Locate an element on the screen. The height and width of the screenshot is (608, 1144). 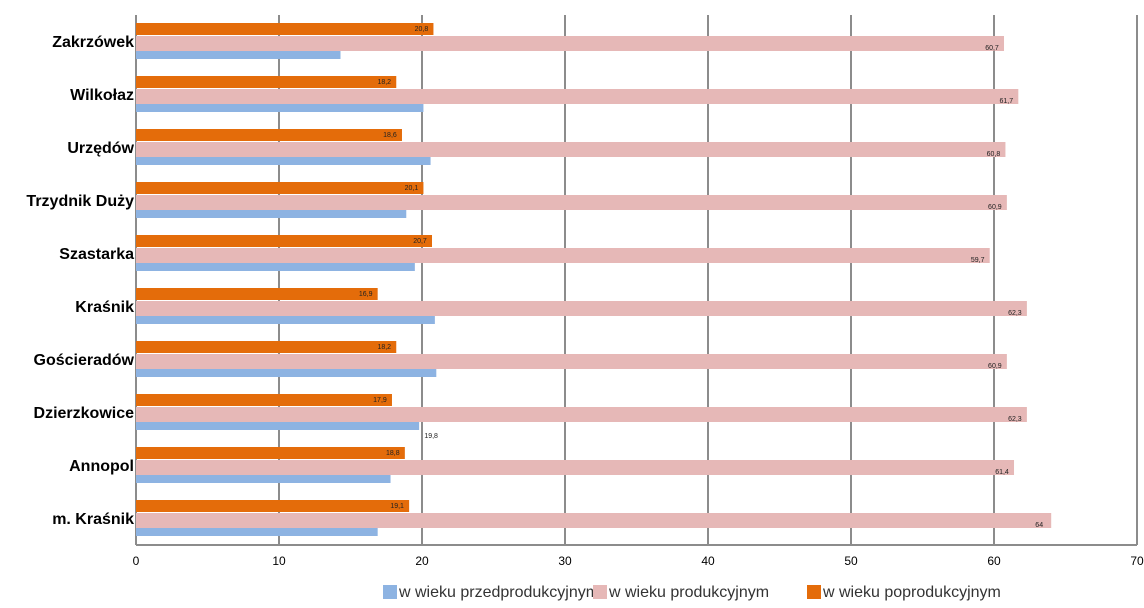
x-tick-label: 0 is located at coordinates (136, 561).